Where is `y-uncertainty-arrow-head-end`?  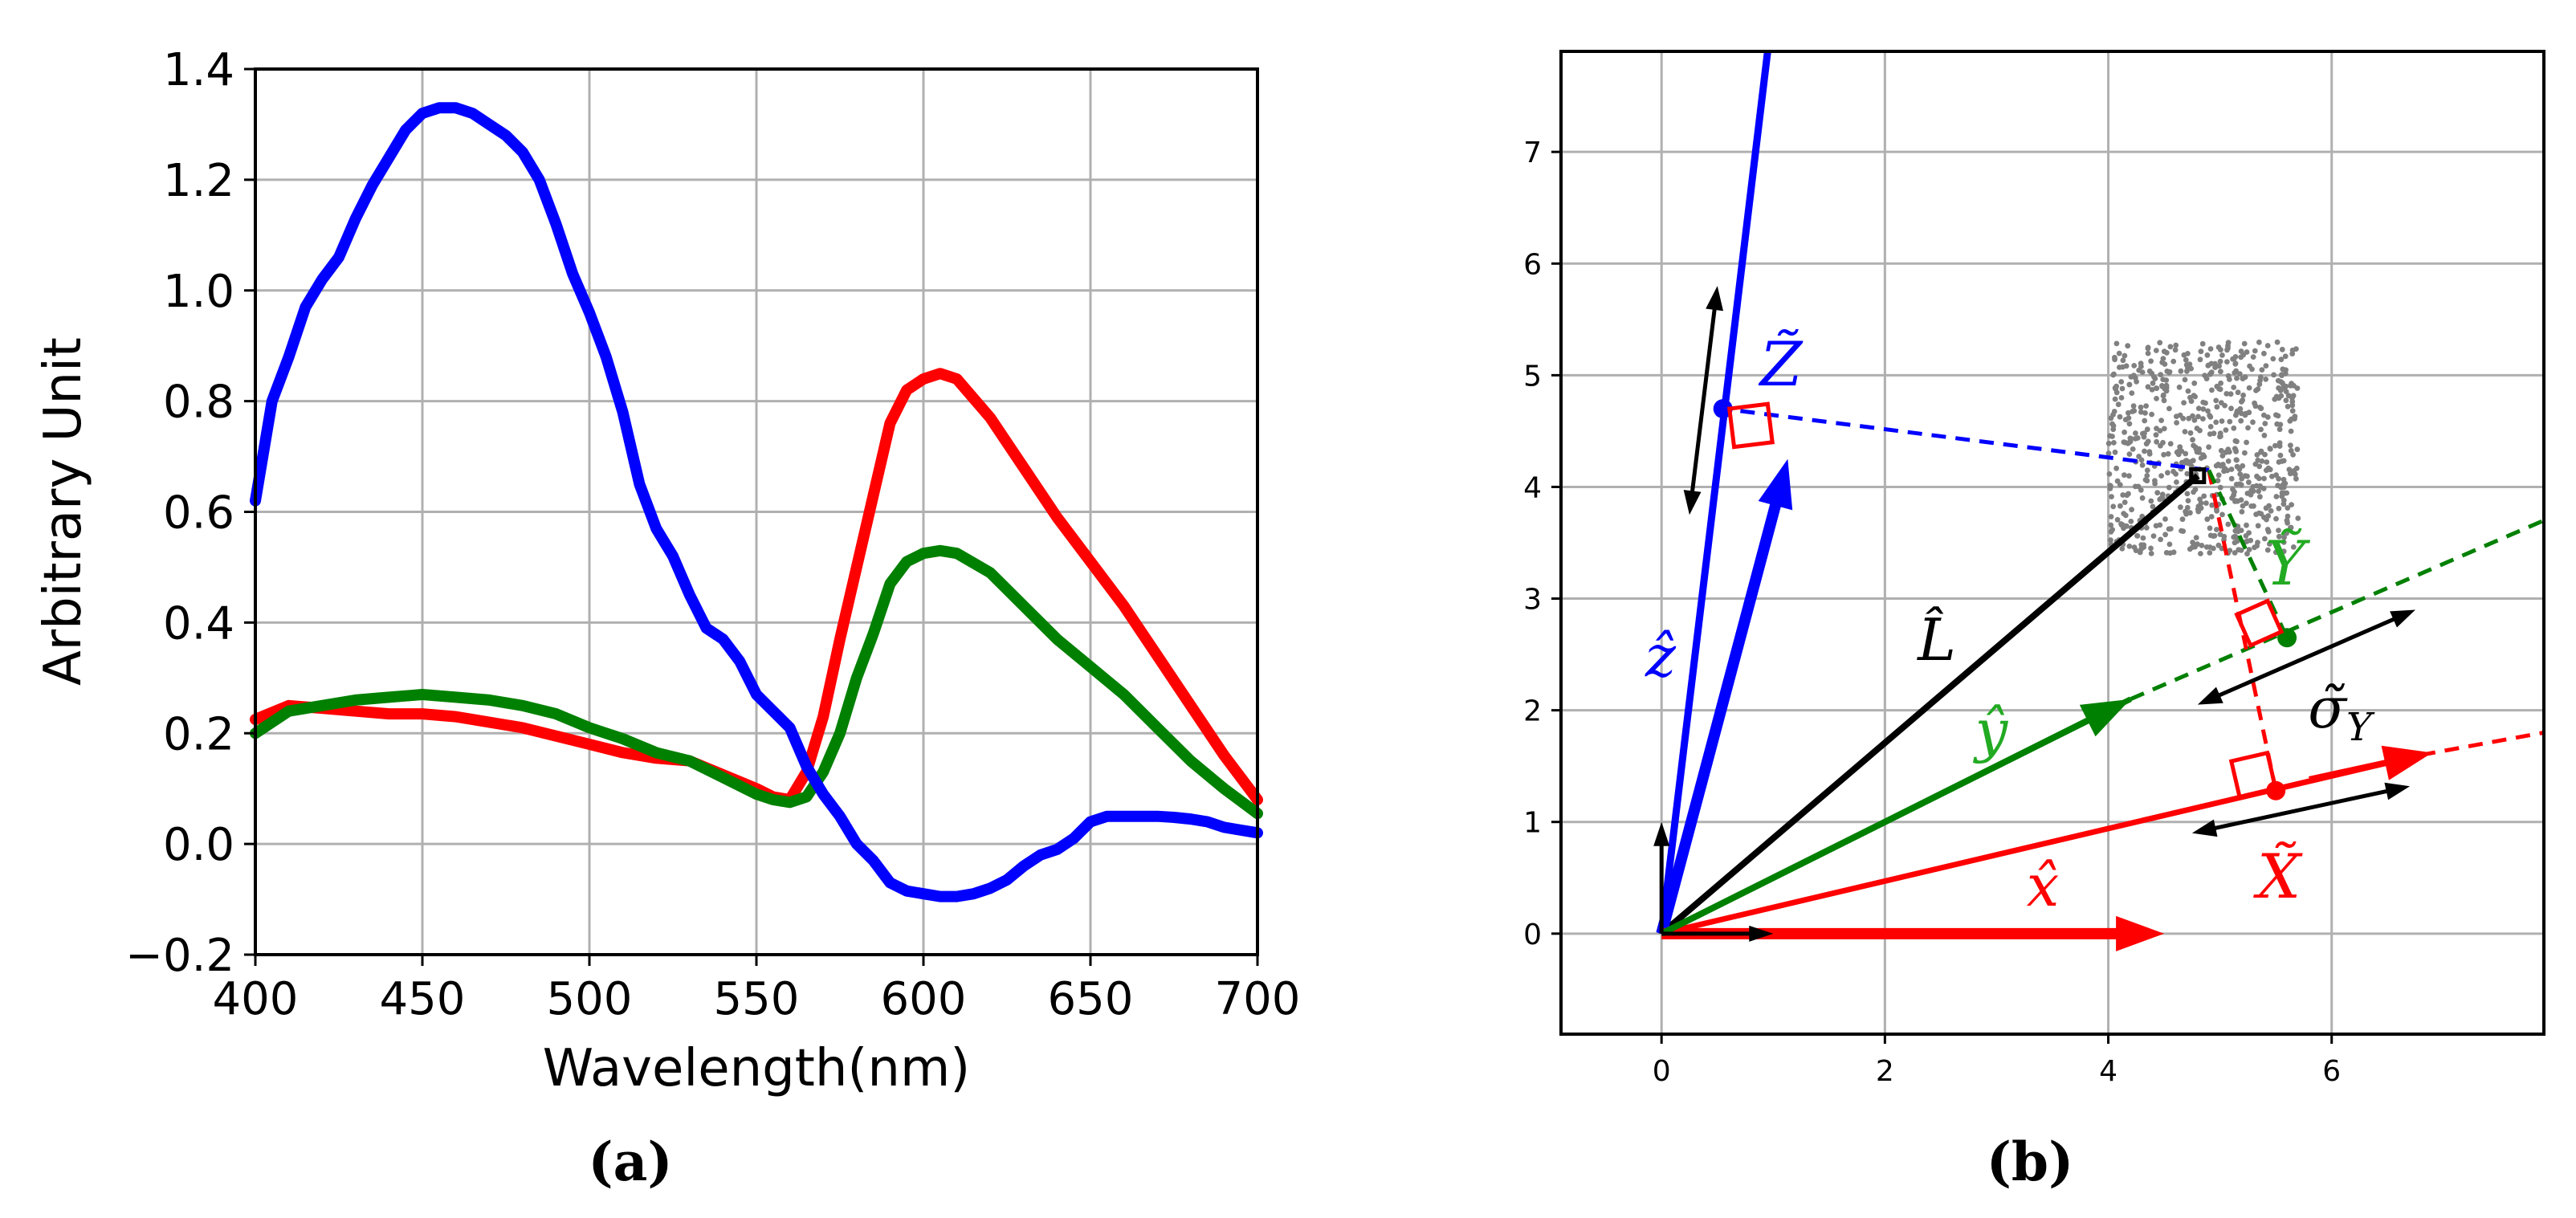 y-uncertainty-arrow-head-end is located at coordinates (2403, 618).